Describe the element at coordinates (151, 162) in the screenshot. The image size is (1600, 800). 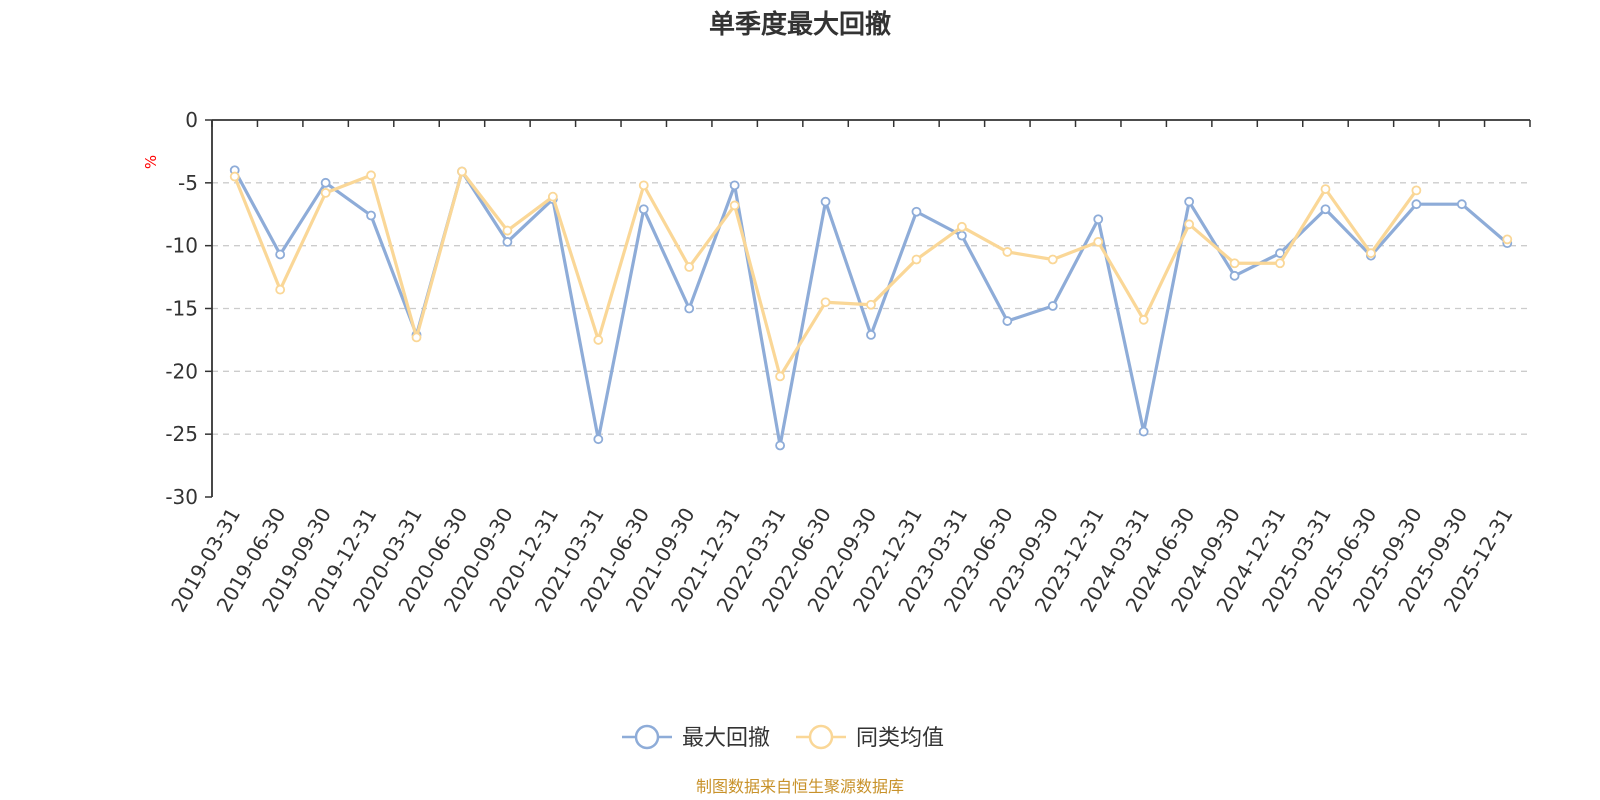
I see `y-axis-unit: %` at that location.